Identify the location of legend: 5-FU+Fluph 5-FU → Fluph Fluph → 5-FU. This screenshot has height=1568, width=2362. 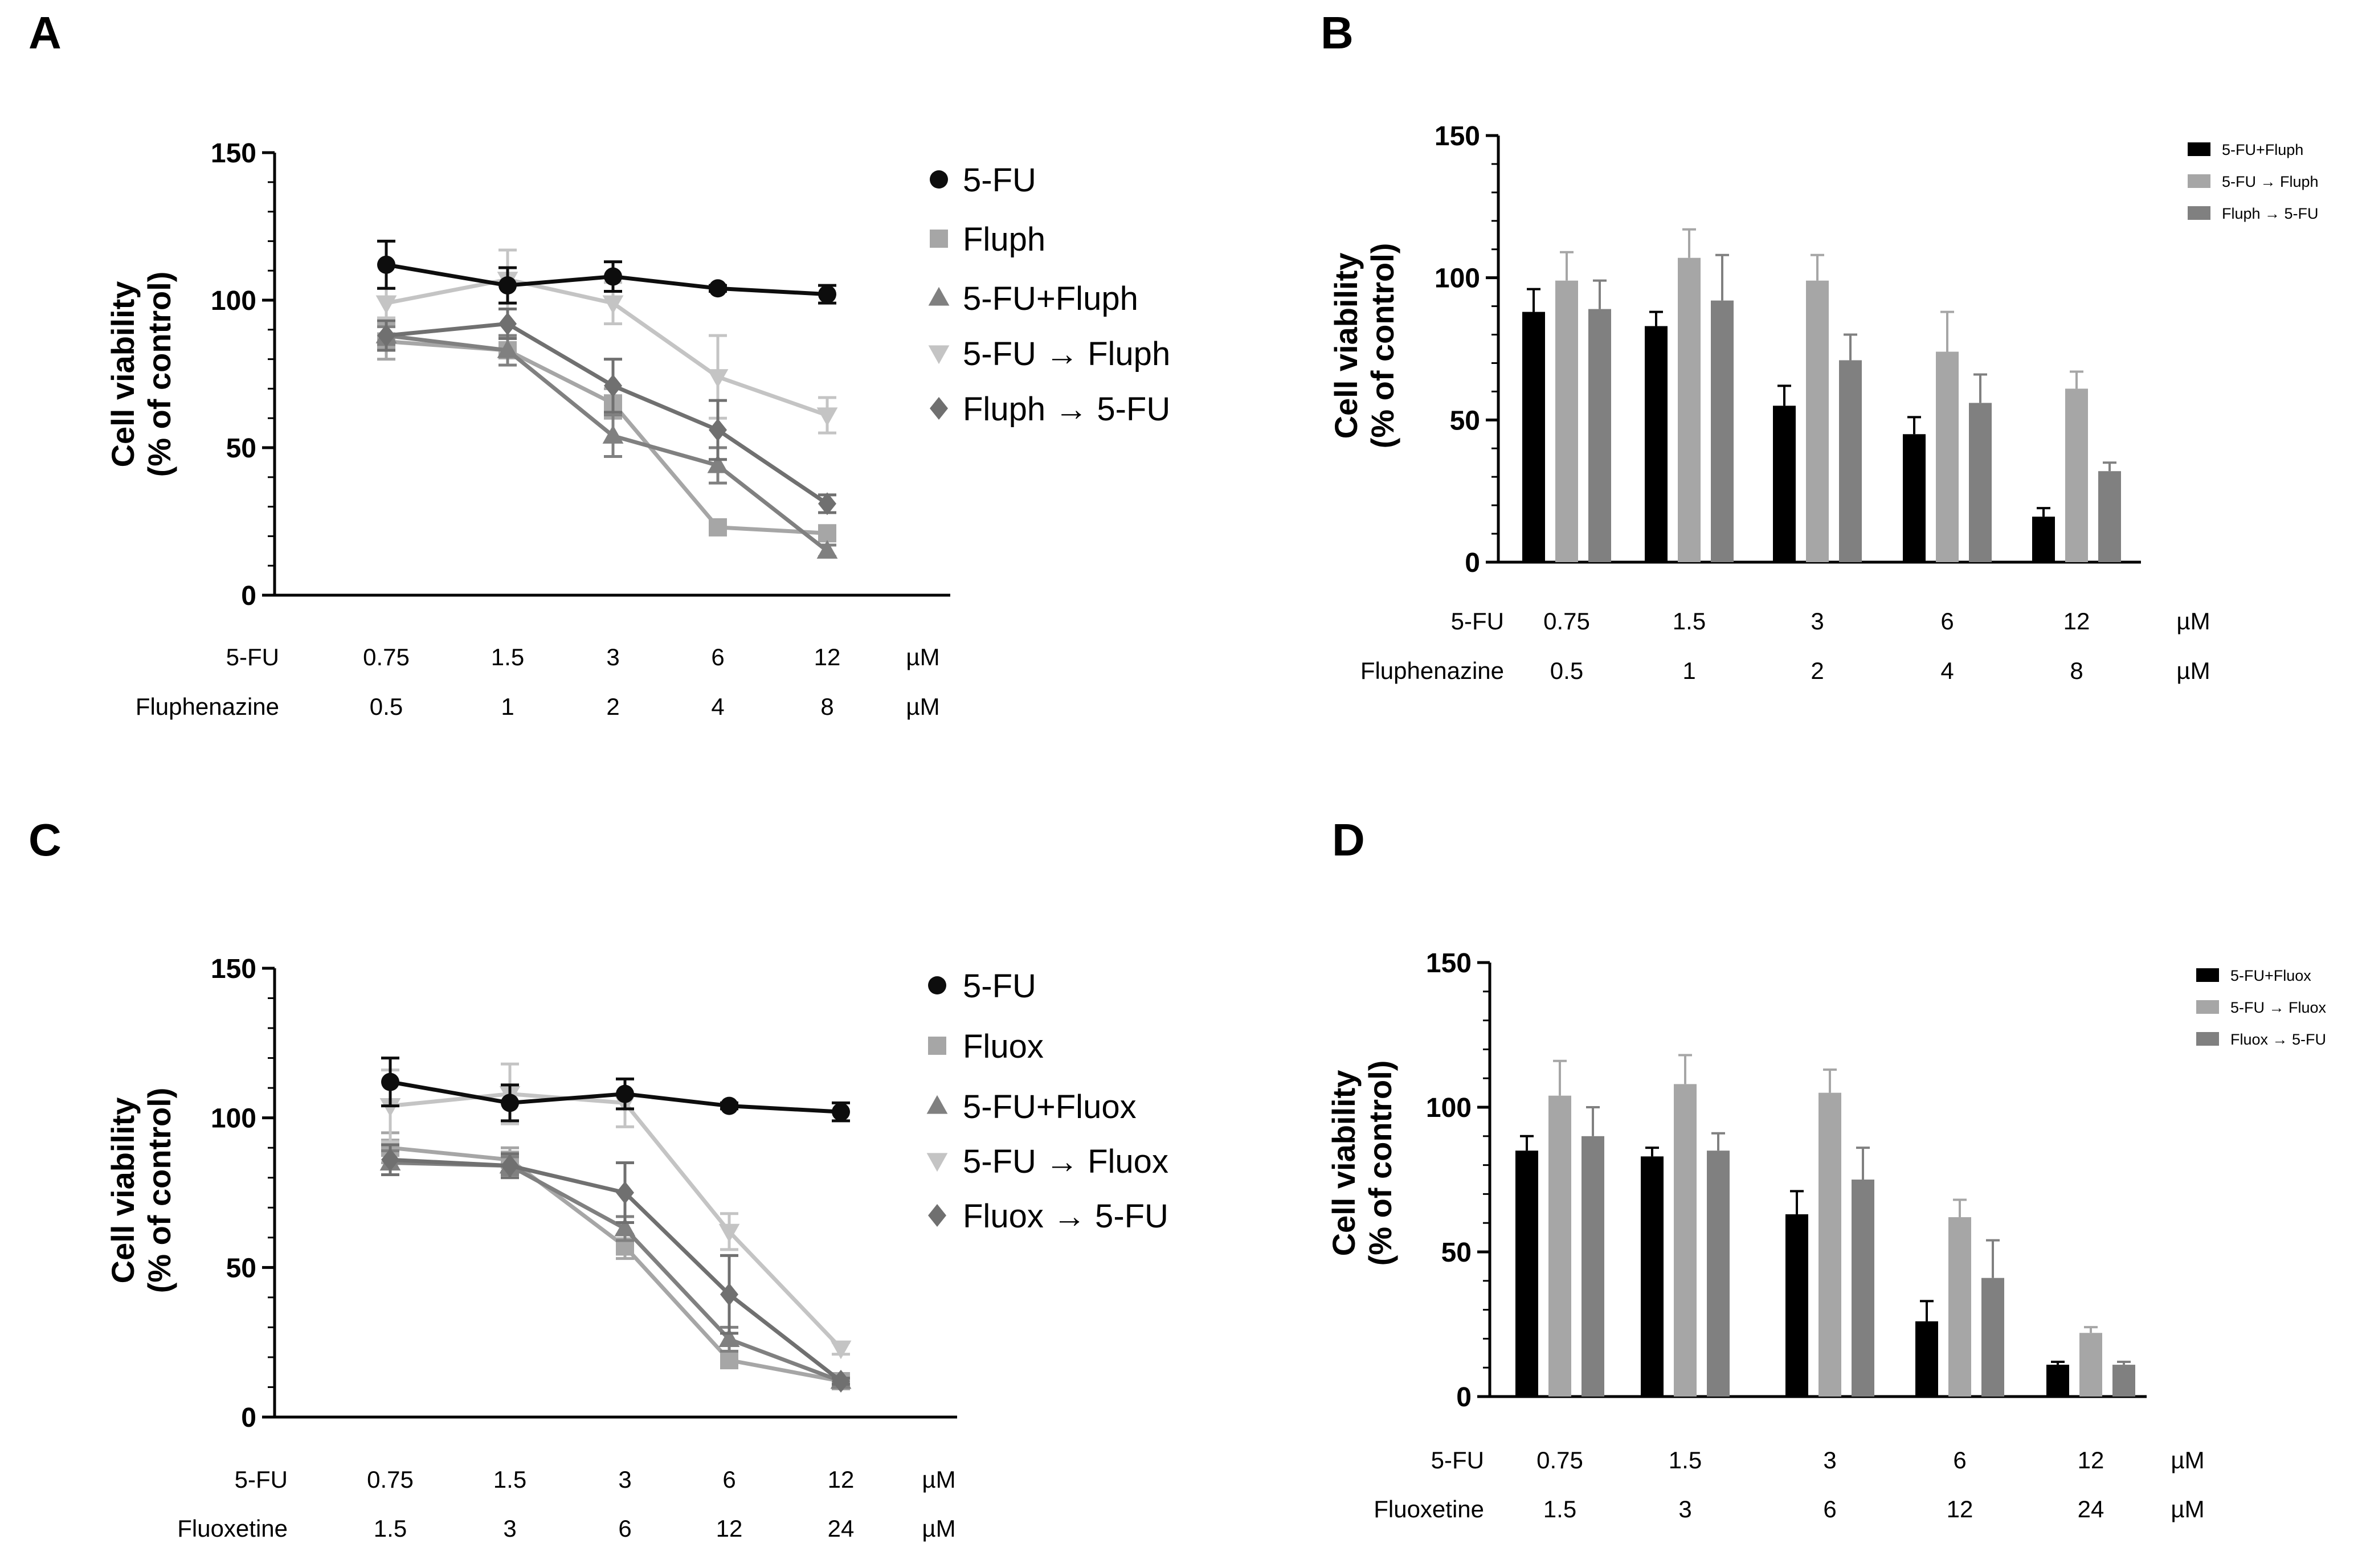
(2253, 181).